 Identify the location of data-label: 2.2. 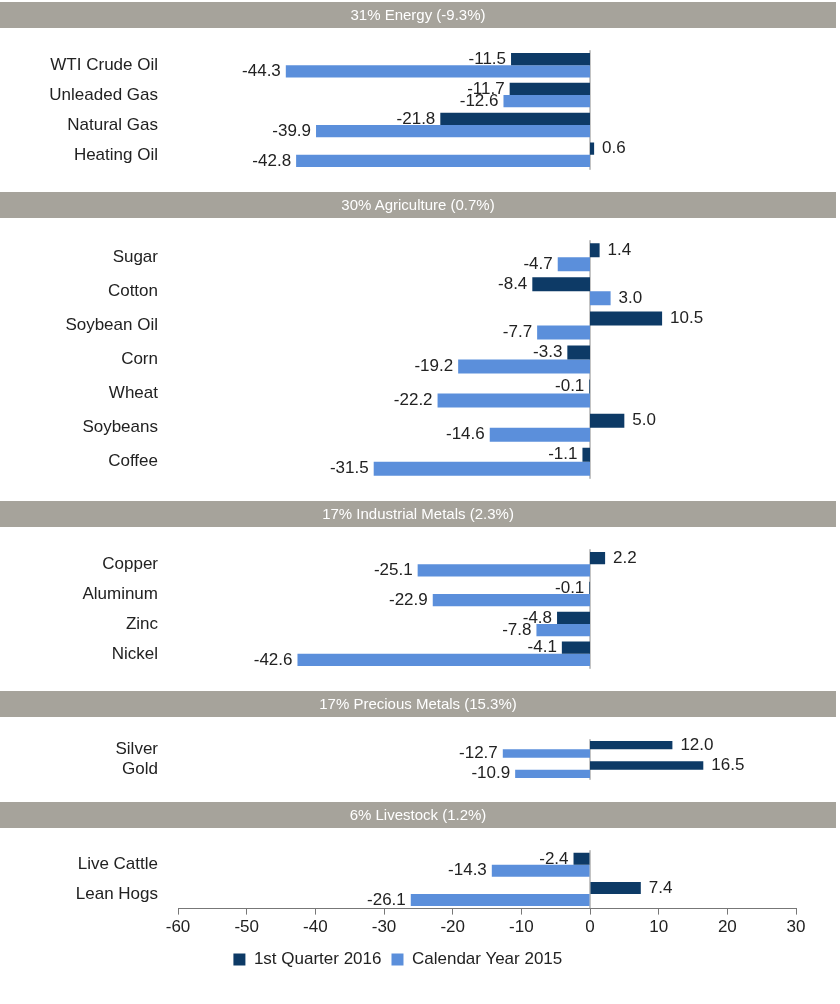
(625, 557).